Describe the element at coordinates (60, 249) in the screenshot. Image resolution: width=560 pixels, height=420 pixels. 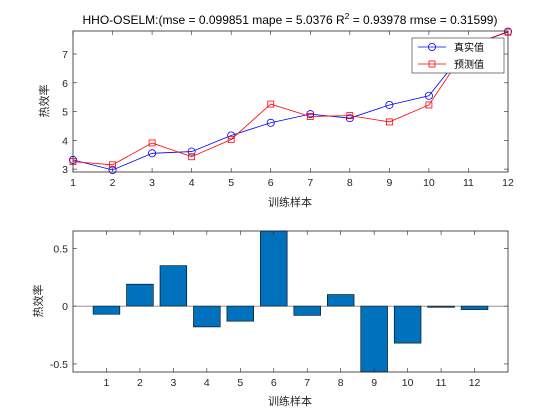
I see `bar-y-tick-label-3: 0.5` at that location.